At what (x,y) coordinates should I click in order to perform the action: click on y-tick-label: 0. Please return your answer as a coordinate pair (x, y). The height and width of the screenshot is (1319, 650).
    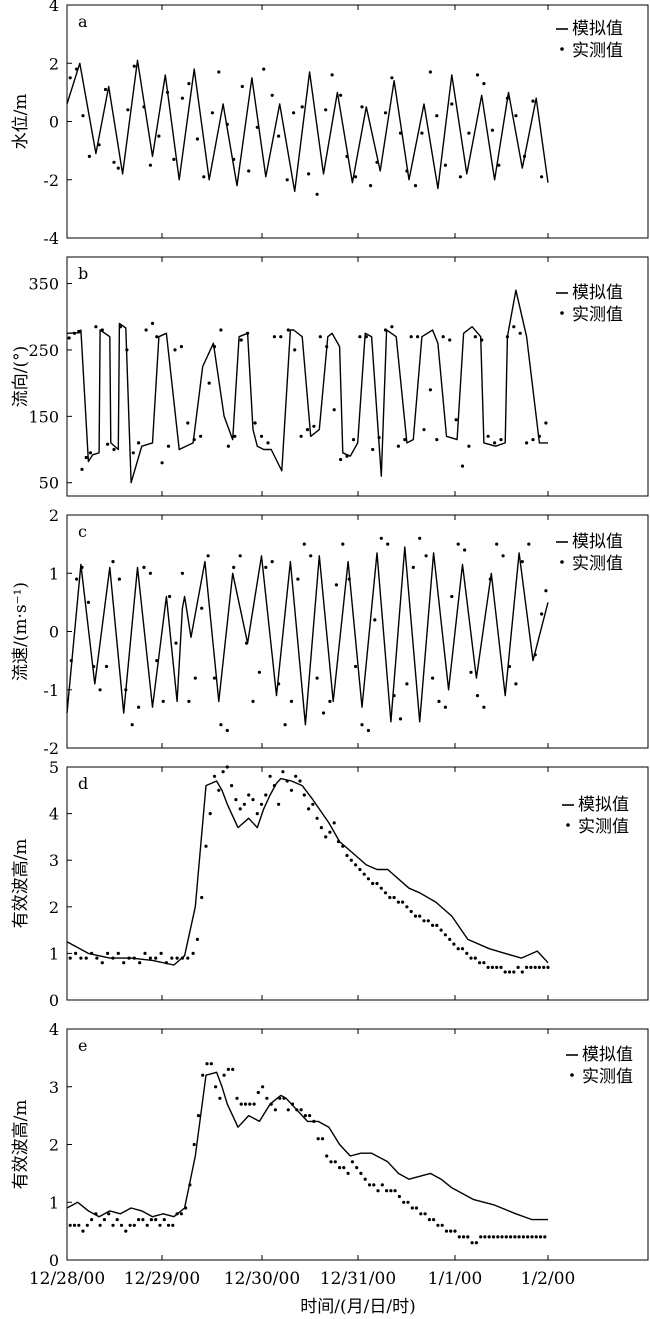
    Looking at the image, I should click on (54, 1000).